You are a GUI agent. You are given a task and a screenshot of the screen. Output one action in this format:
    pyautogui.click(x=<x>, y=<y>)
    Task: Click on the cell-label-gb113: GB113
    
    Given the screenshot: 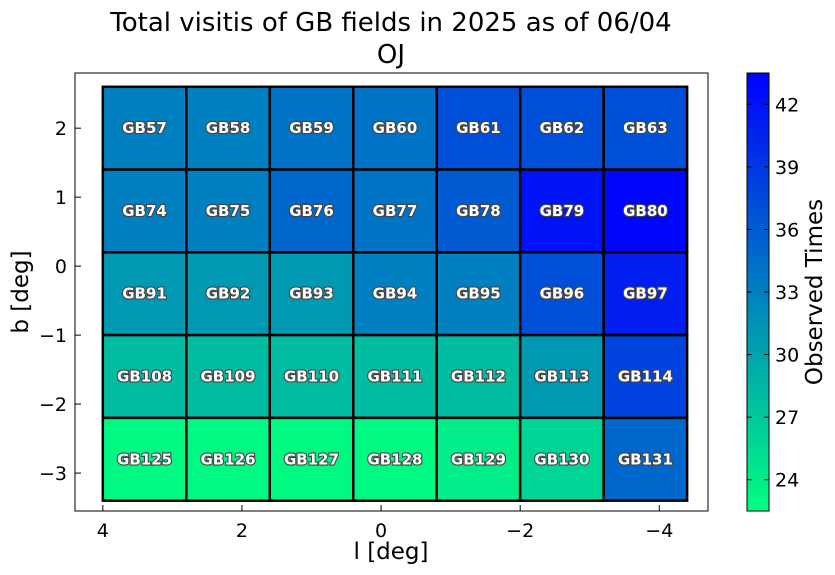 What is the action you would take?
    pyautogui.click(x=561, y=376)
    